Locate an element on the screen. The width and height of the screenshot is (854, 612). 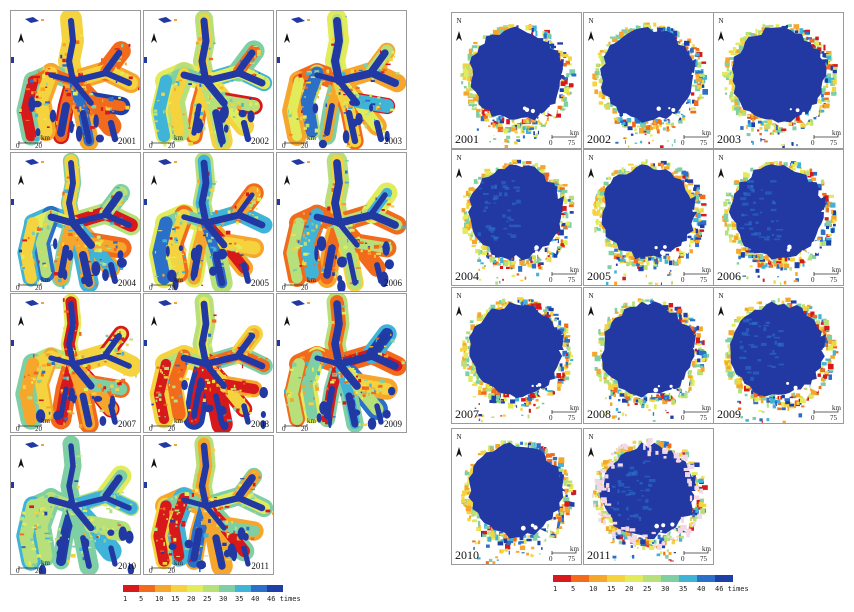
left-map-panel: km 0 20 2001 is located at coordinates (75, 80).